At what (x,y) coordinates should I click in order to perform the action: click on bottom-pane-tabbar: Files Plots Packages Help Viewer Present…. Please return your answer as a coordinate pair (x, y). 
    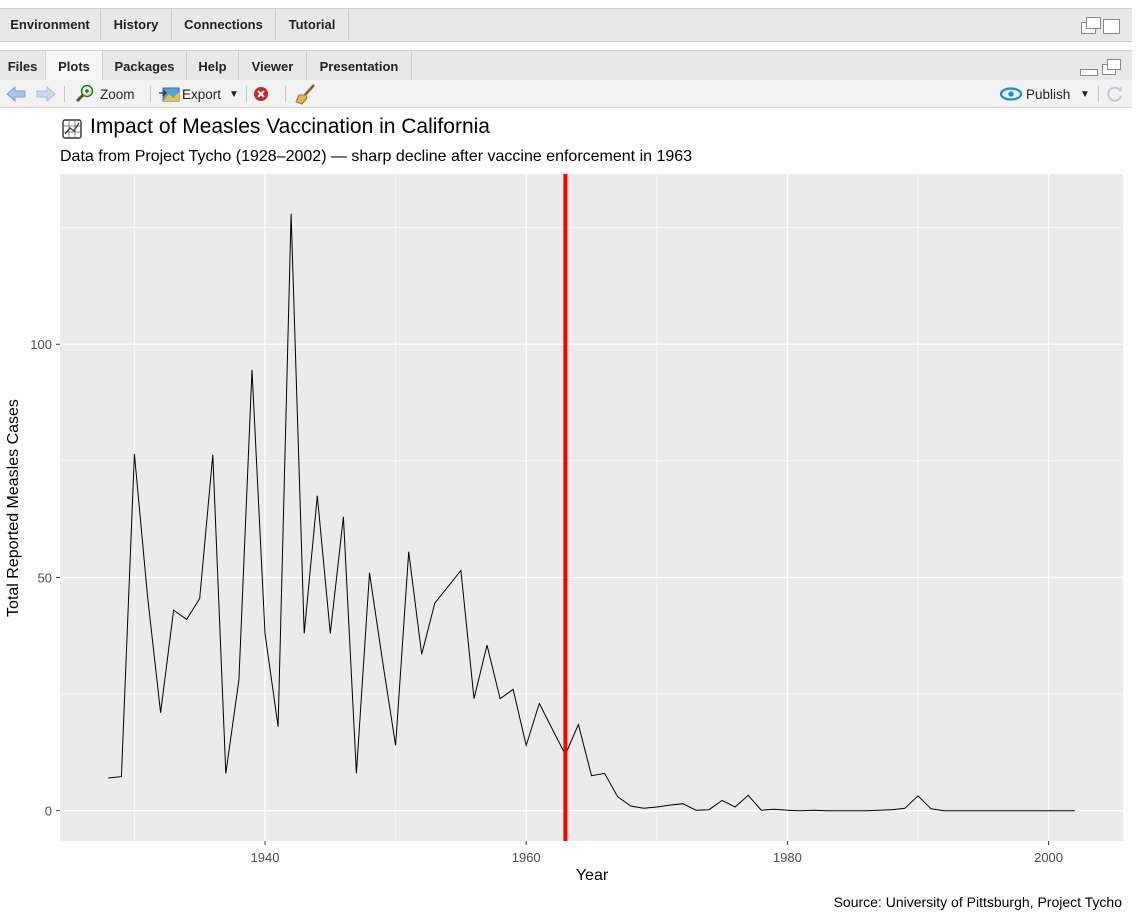
    Looking at the image, I should click on (566, 65).